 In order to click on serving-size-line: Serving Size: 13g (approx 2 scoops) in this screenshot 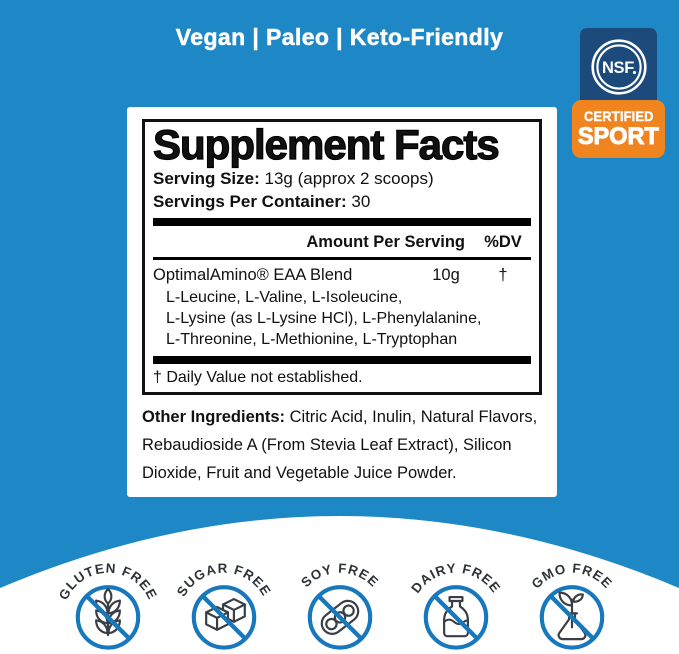, I will do `click(342, 178)`.